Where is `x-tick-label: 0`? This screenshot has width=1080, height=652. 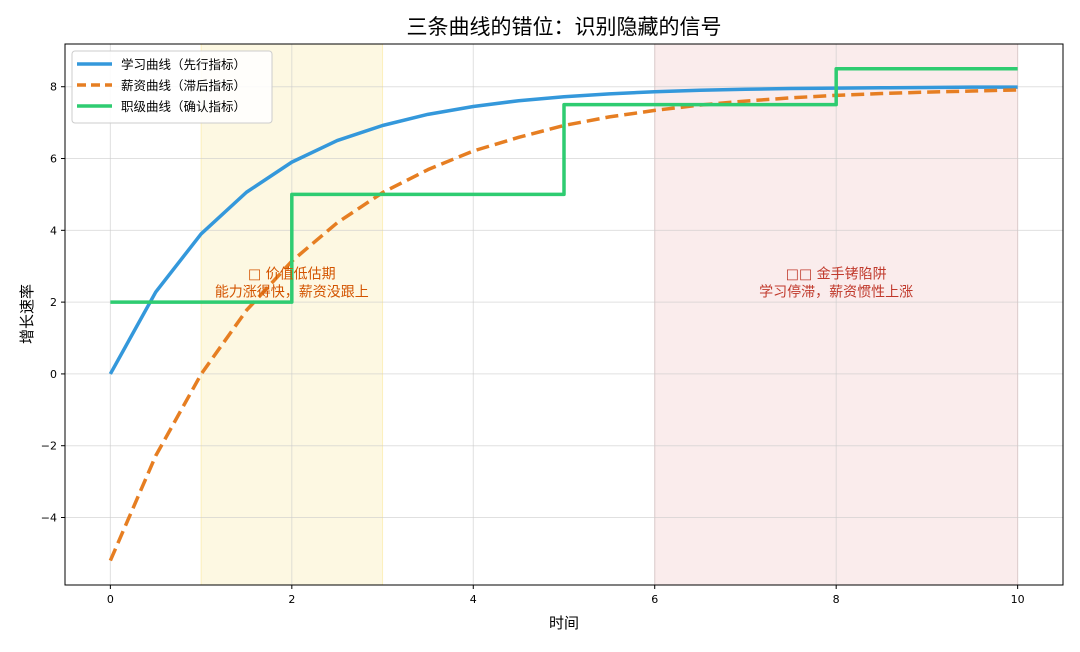
x-tick-label: 0 is located at coordinates (110, 599).